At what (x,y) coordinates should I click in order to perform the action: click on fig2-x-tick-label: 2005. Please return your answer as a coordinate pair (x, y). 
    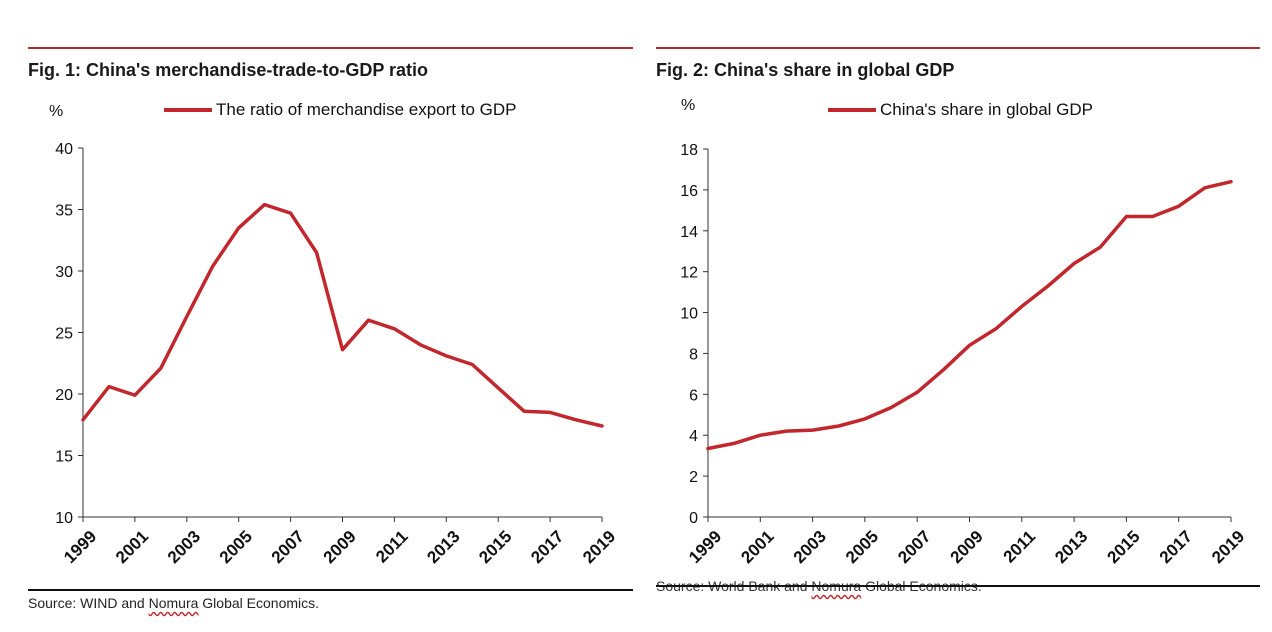
    Looking at the image, I should click on (862, 547).